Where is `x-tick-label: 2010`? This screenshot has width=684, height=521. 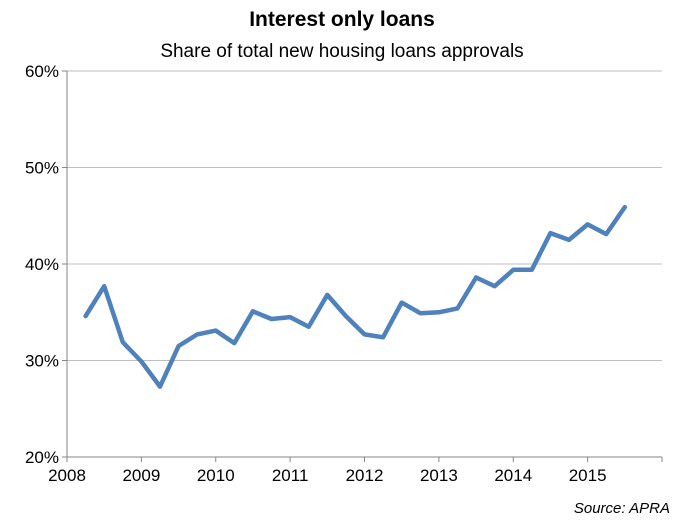
x-tick-label: 2010 is located at coordinates (216, 475).